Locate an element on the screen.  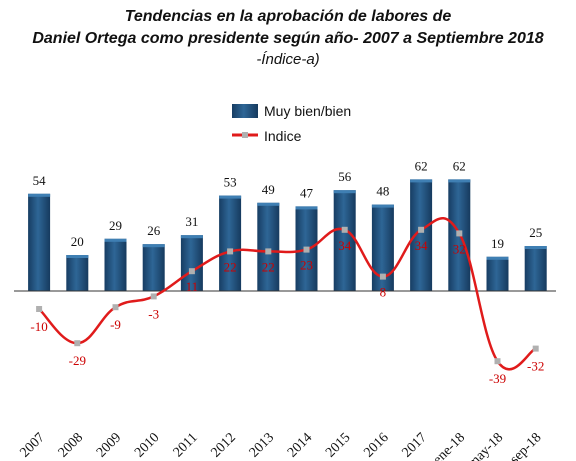
bar-label-2010: 26 is located at coordinates (154, 230).